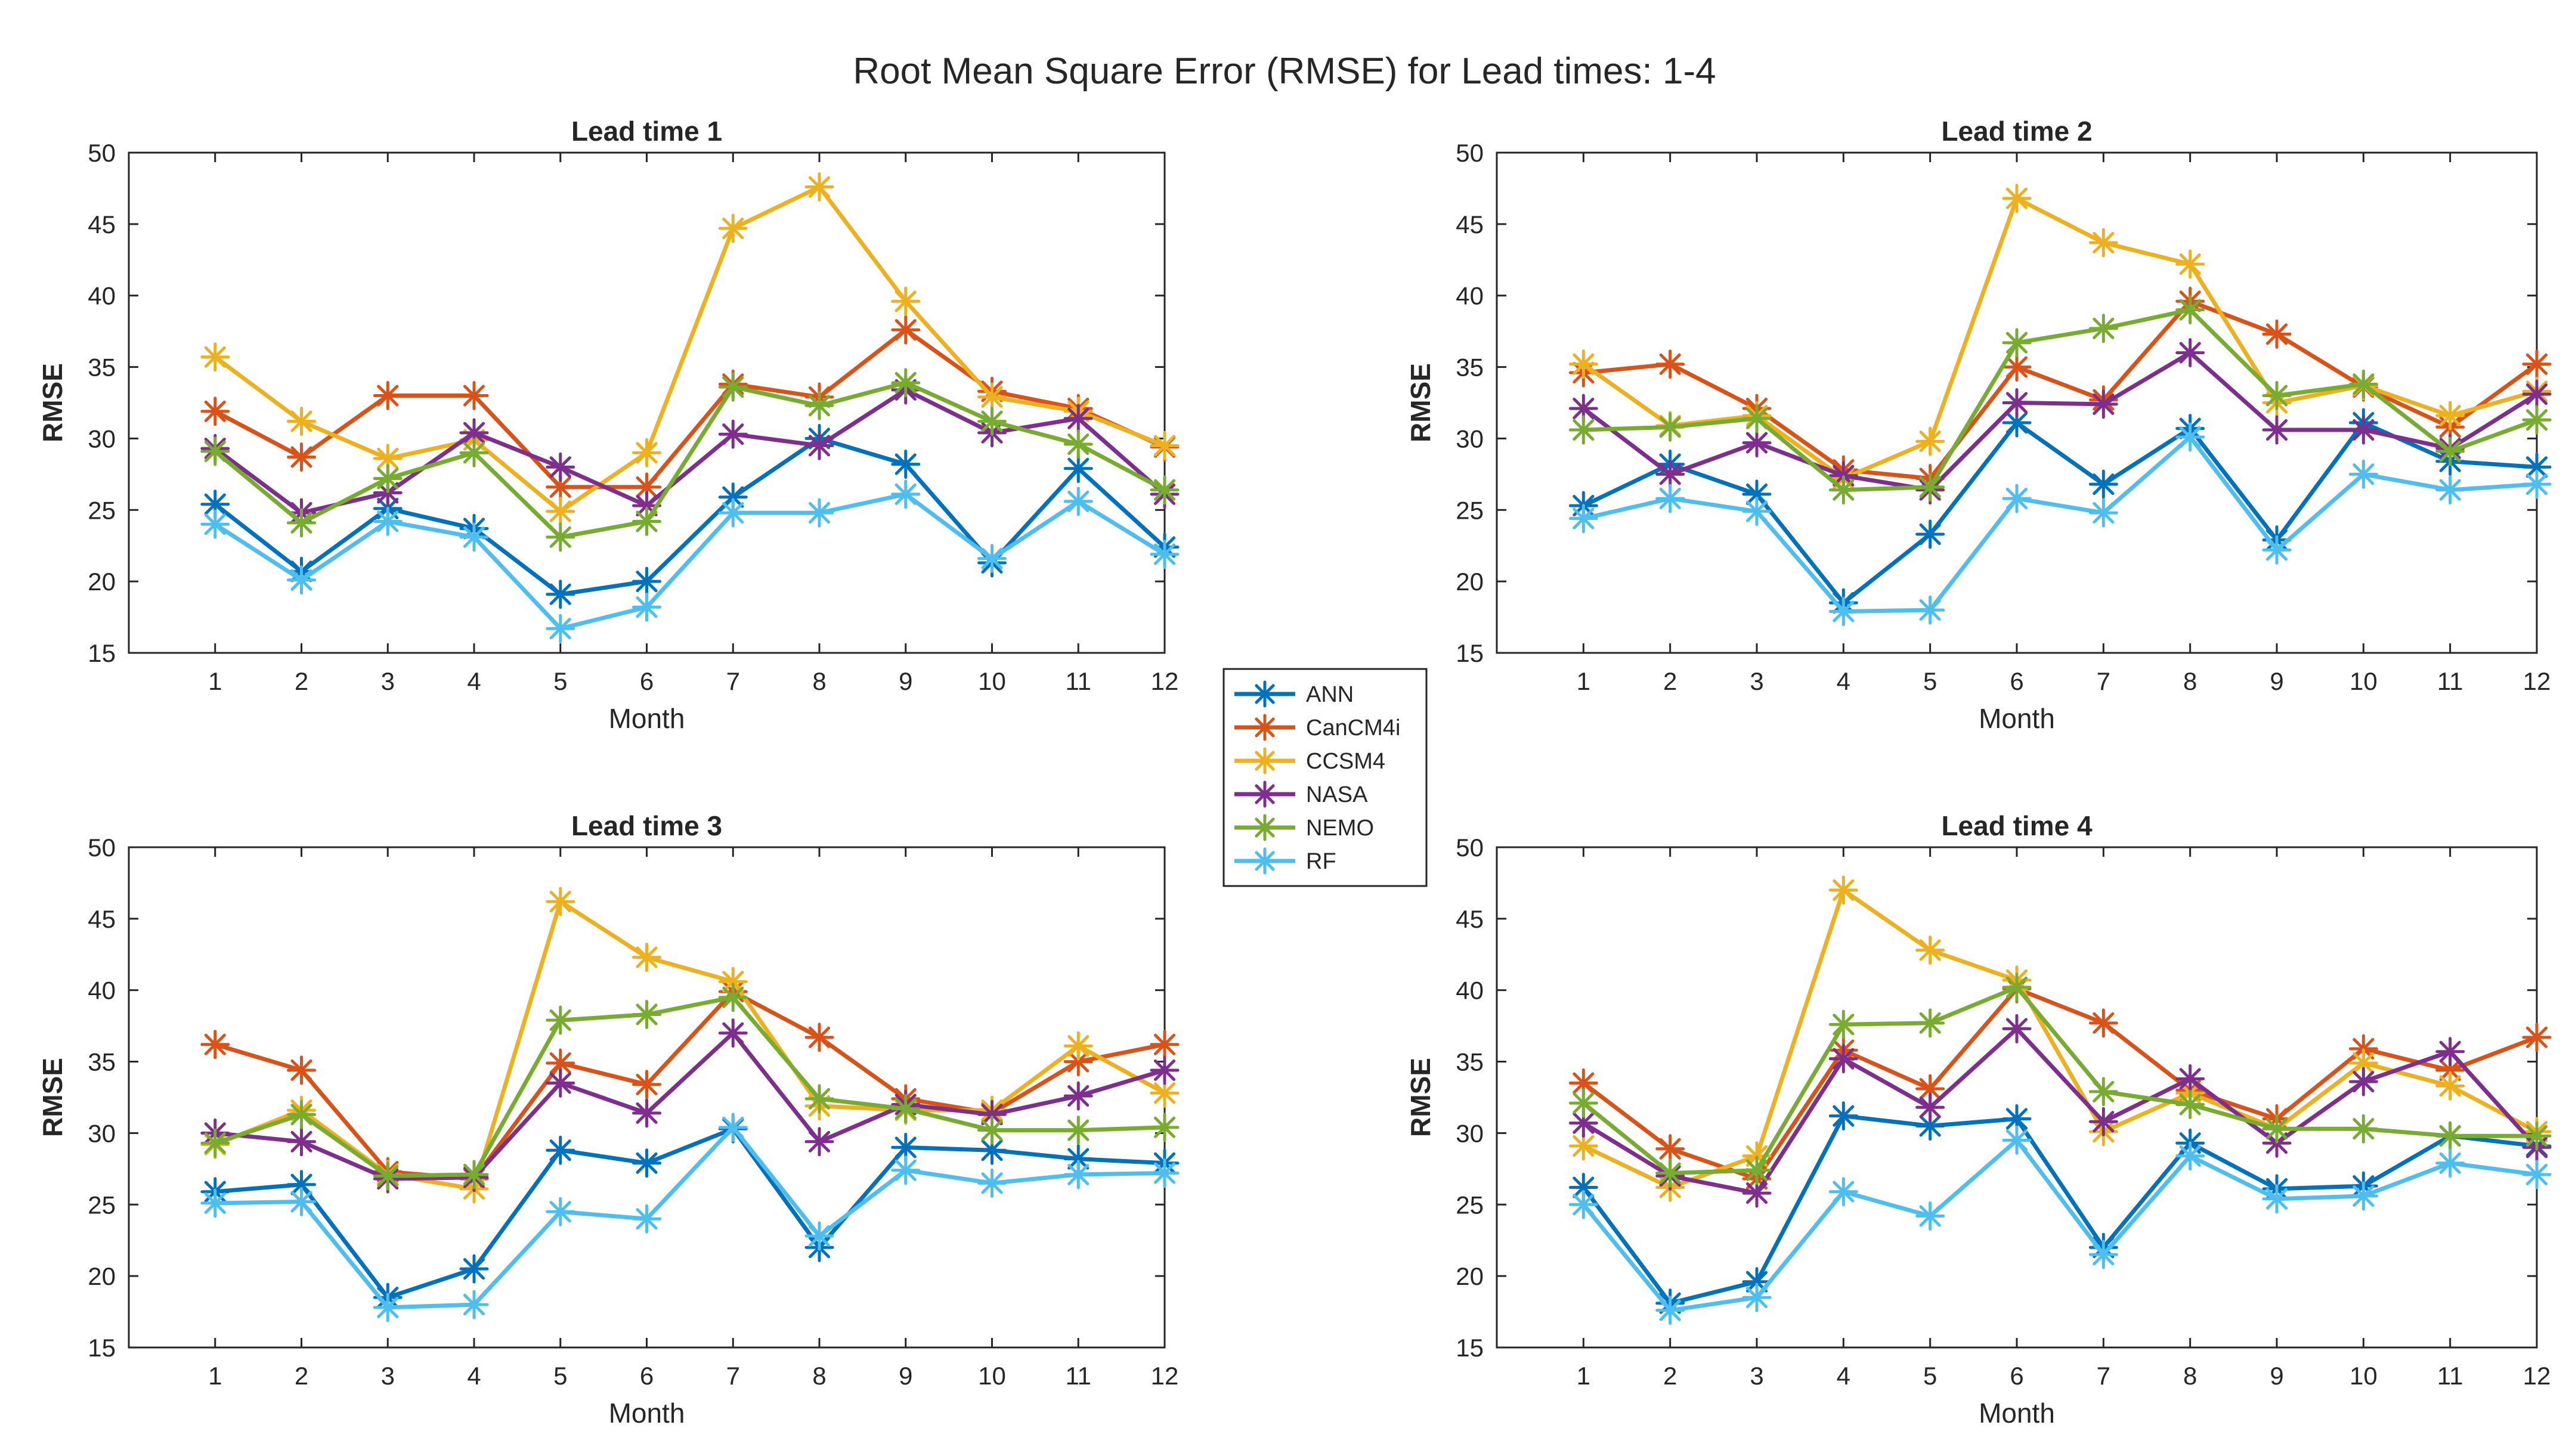 The image size is (2569, 1456). What do you see at coordinates (1317, 727) in the screenshot?
I see `legend-entry-cancm4i: CanCM4i` at bounding box center [1317, 727].